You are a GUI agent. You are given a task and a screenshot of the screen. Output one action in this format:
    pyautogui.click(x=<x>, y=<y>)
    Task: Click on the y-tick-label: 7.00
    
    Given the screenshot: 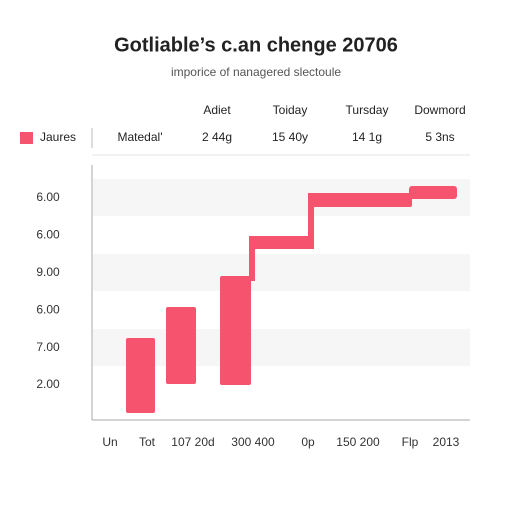 What is the action you would take?
    pyautogui.click(x=48, y=347)
    